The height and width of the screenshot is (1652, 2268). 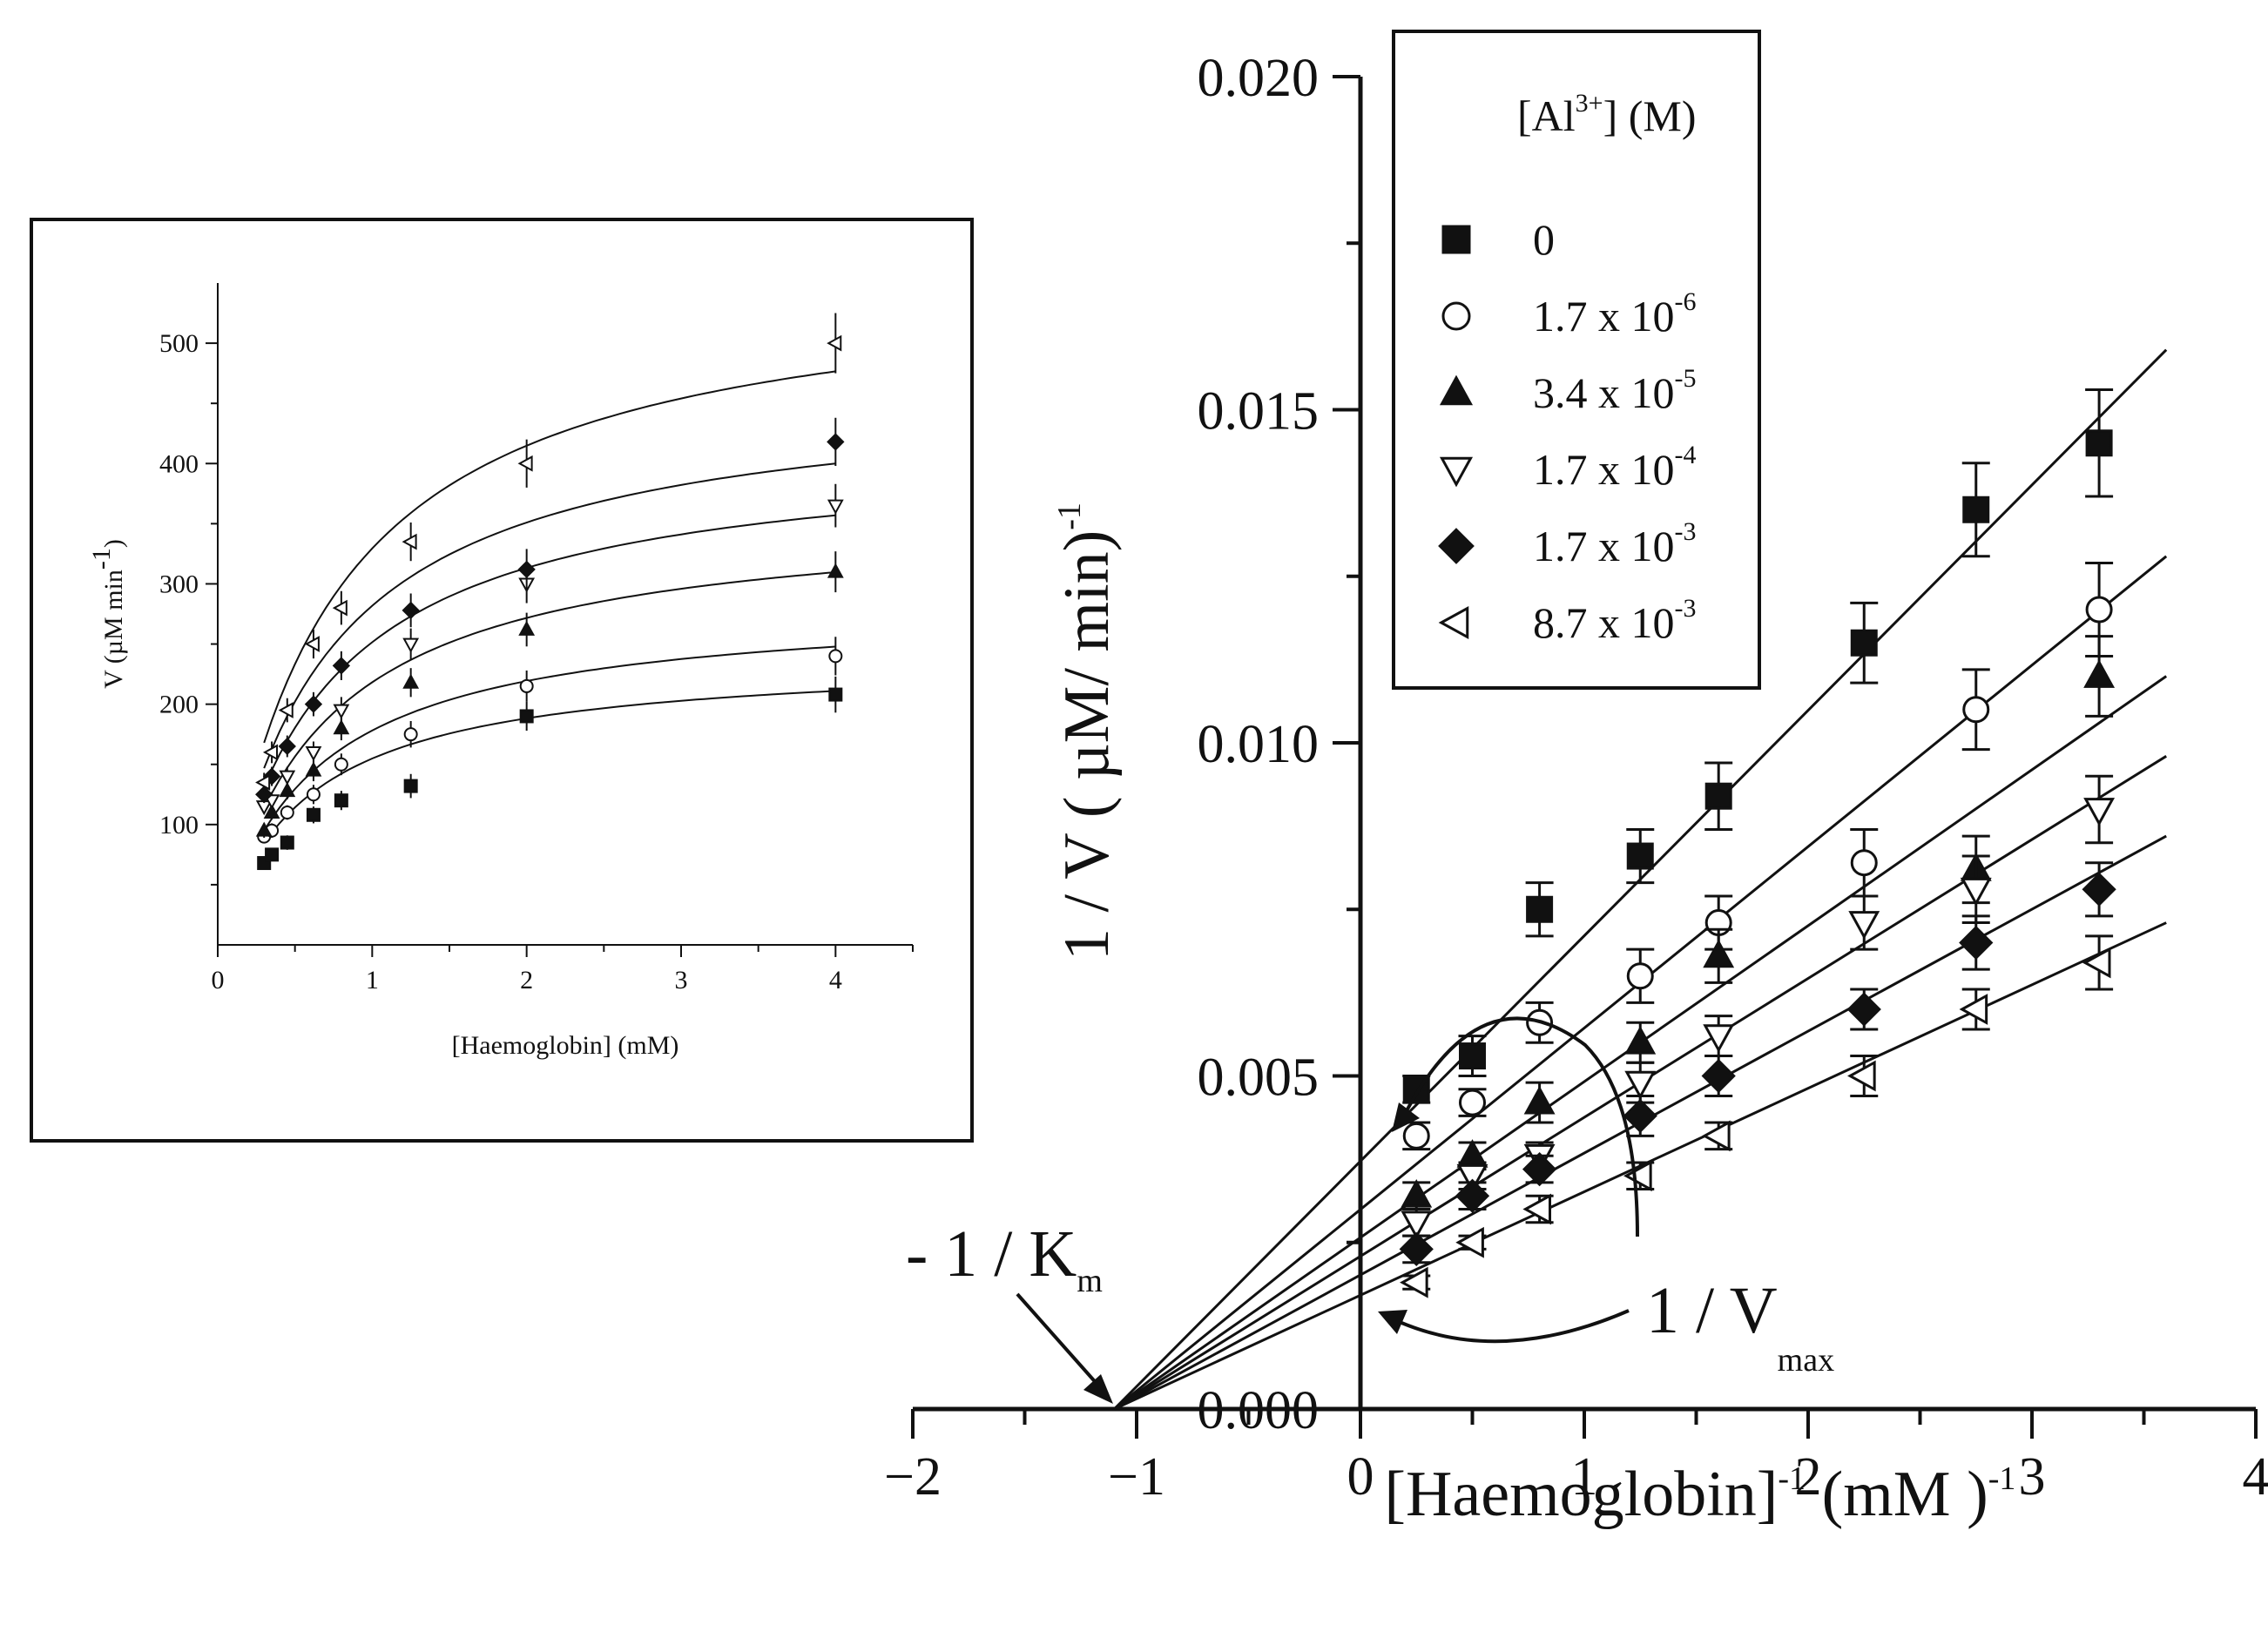 I want to click on vmax-annotation: 1 / Vmax, so click(x=1740, y=1326).